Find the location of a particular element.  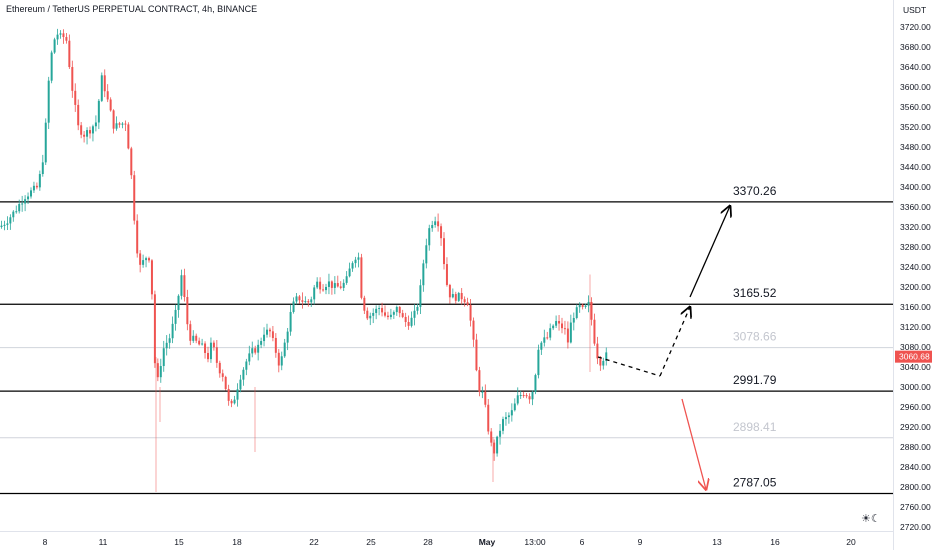

time-tick-label: 15 is located at coordinates (179, 542).